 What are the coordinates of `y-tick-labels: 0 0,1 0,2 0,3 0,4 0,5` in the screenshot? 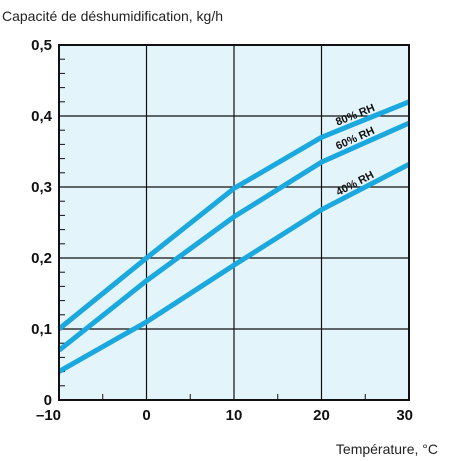 It's located at (42, 223).